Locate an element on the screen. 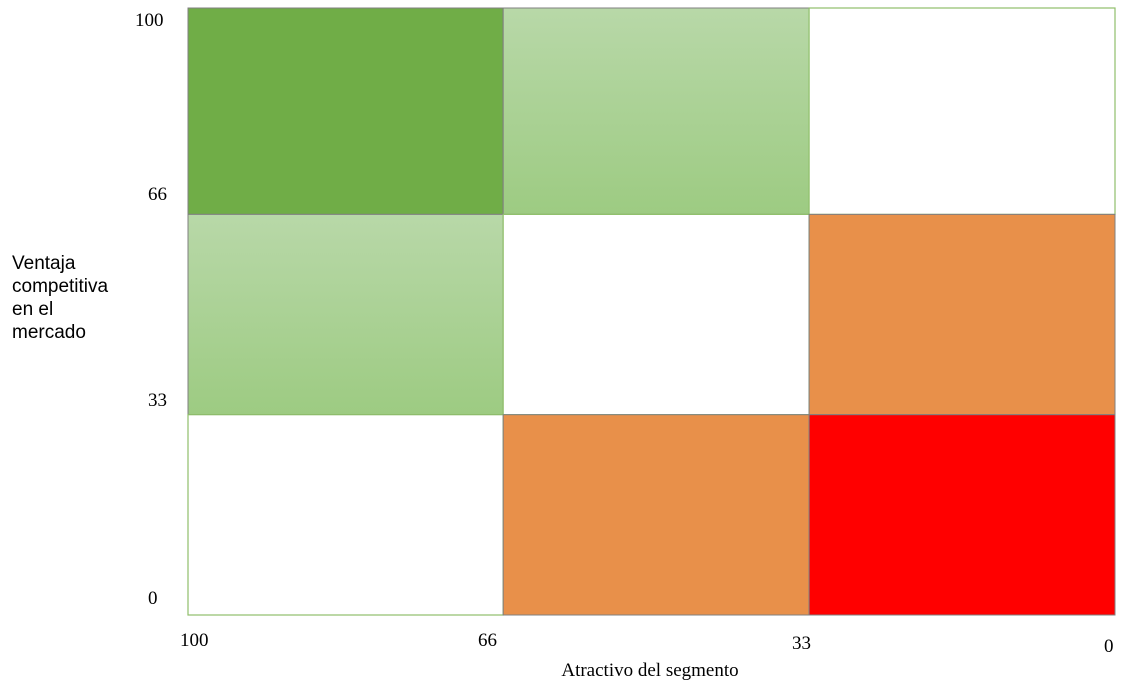 Image resolution: width=1121 pixels, height=689 pixels. y-axis-title-line: Ventaja is located at coordinates (44, 263).